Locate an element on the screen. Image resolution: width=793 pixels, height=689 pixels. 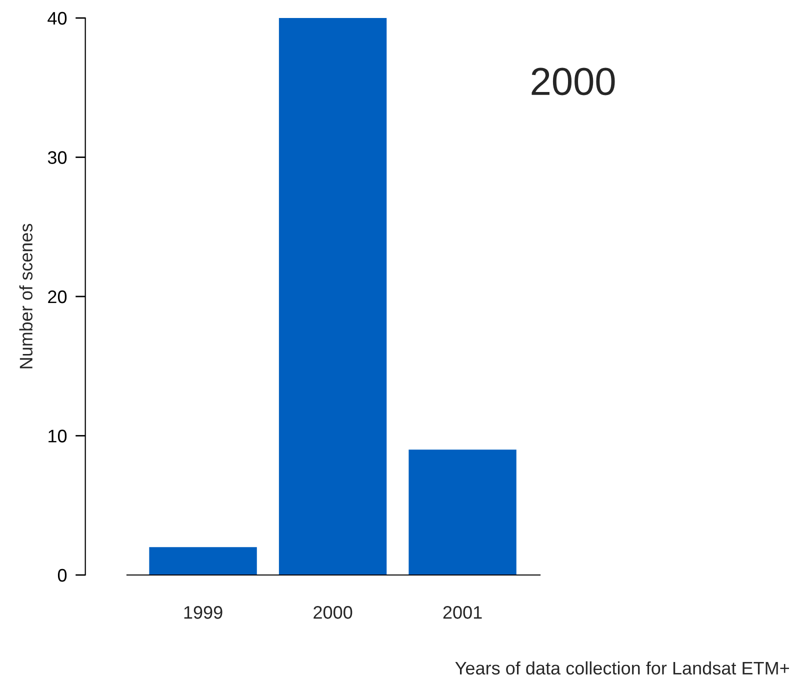
y-tick-label: 20 is located at coordinates (57, 297).